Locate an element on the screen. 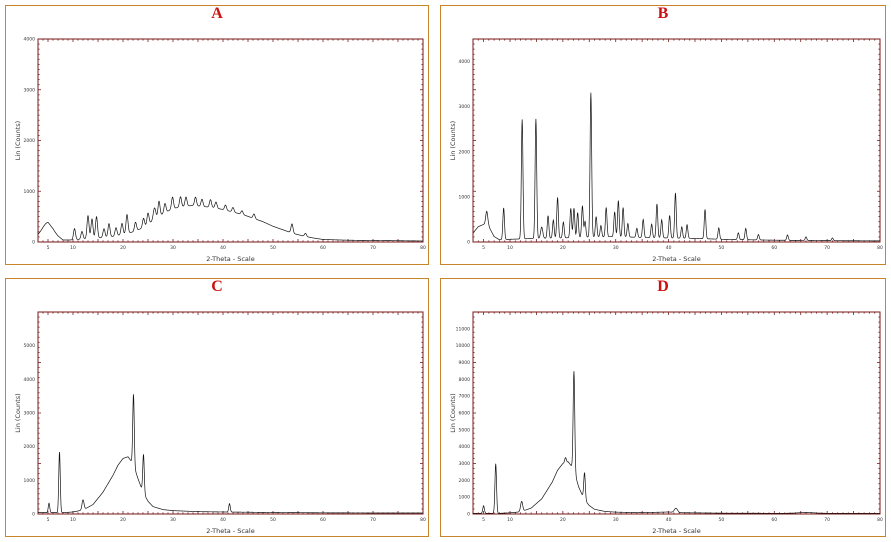 The width and height of the screenshot is (891, 542). y-tick-label: 6000 is located at coordinates (465, 414).